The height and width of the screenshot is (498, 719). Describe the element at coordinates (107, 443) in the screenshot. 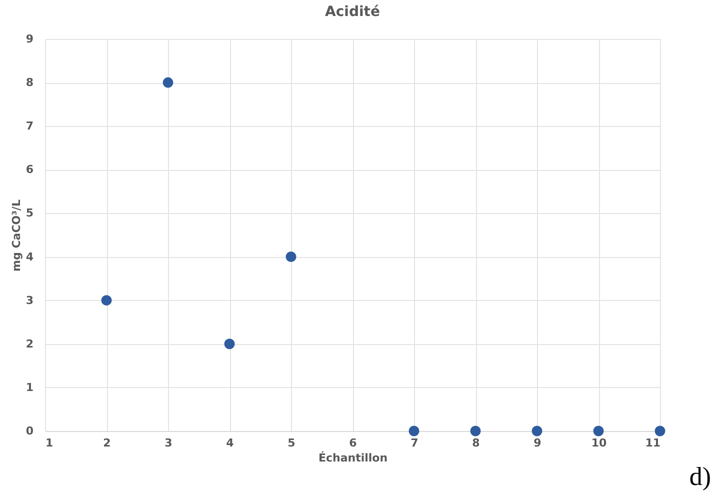

I see `x-tick-label: 2` at that location.